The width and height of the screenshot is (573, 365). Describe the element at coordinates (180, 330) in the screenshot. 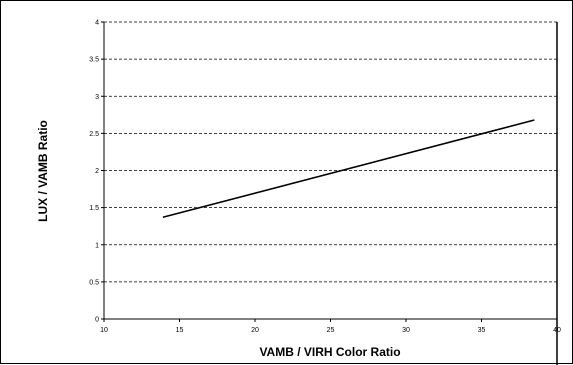

I see `x-tick-label: 15` at that location.